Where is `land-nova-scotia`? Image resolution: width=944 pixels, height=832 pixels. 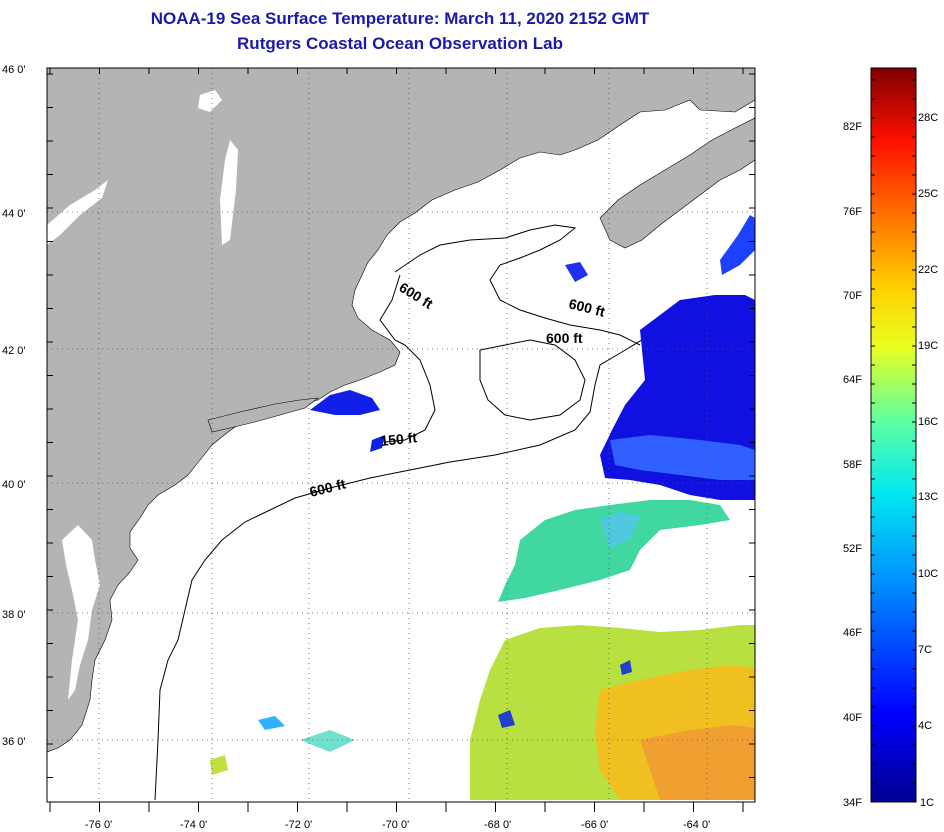
land-nova-scotia is located at coordinates (677, 183).